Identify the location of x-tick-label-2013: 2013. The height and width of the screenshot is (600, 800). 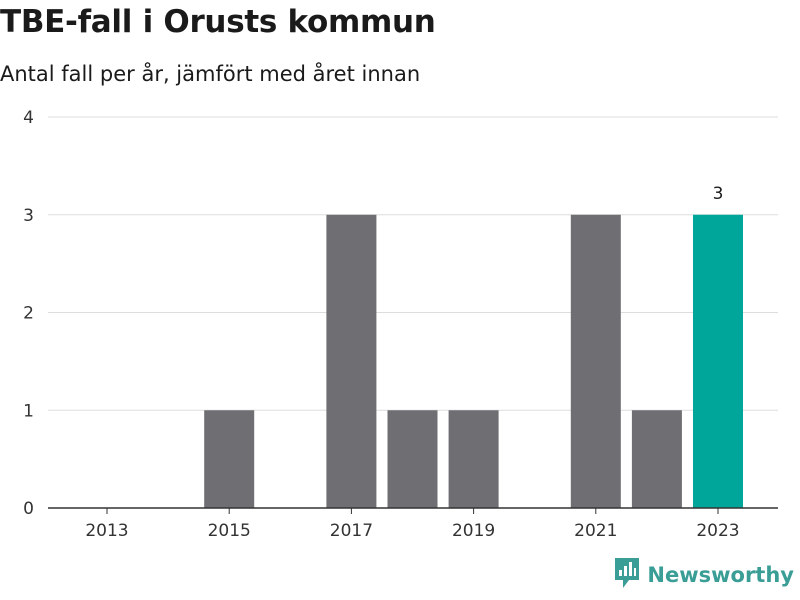
(106, 531).